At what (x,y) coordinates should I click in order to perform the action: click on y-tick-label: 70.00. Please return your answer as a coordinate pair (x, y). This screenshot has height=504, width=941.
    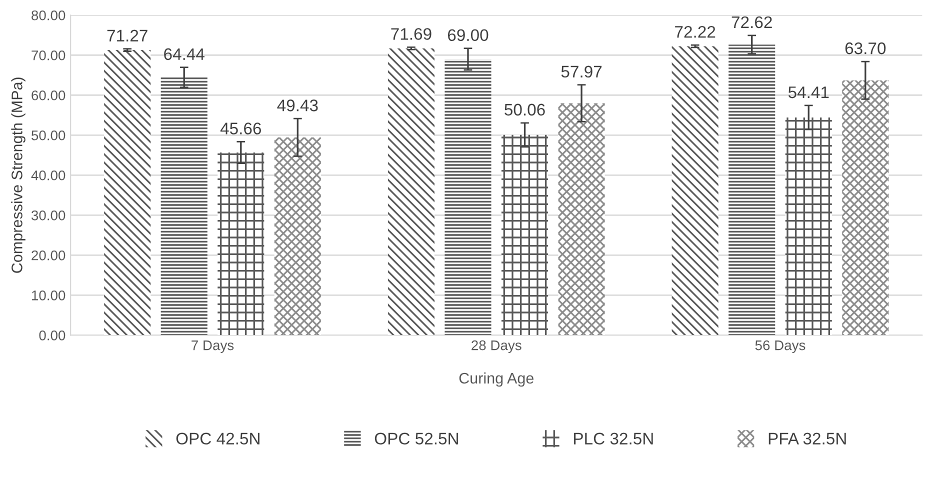
    Looking at the image, I should click on (49, 55).